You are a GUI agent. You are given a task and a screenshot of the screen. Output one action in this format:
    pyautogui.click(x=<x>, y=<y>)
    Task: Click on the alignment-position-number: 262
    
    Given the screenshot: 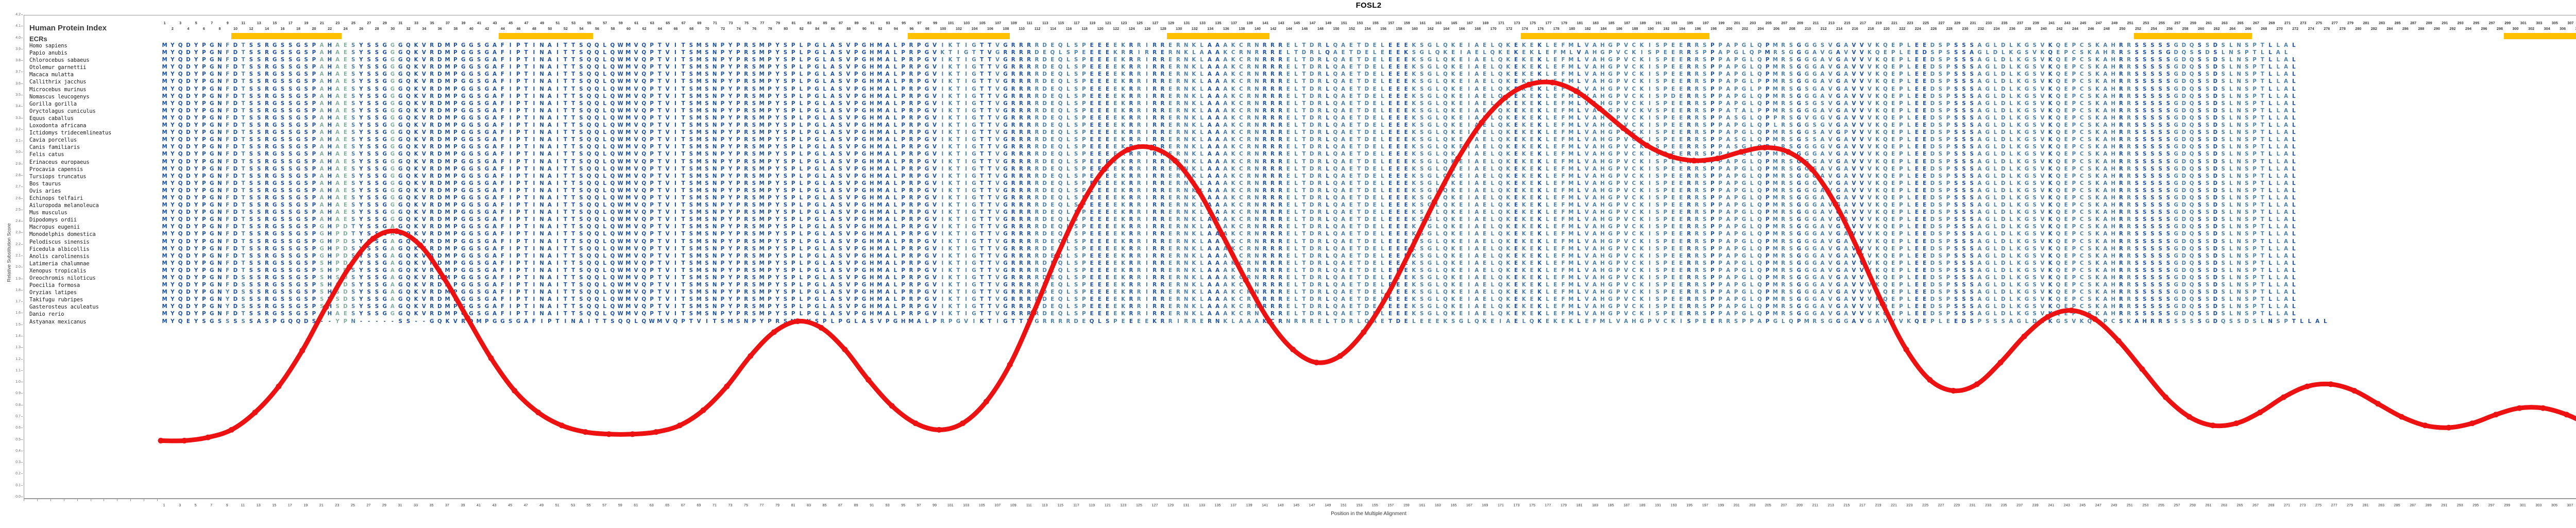 What is the action you would take?
    pyautogui.click(x=2216, y=28)
    